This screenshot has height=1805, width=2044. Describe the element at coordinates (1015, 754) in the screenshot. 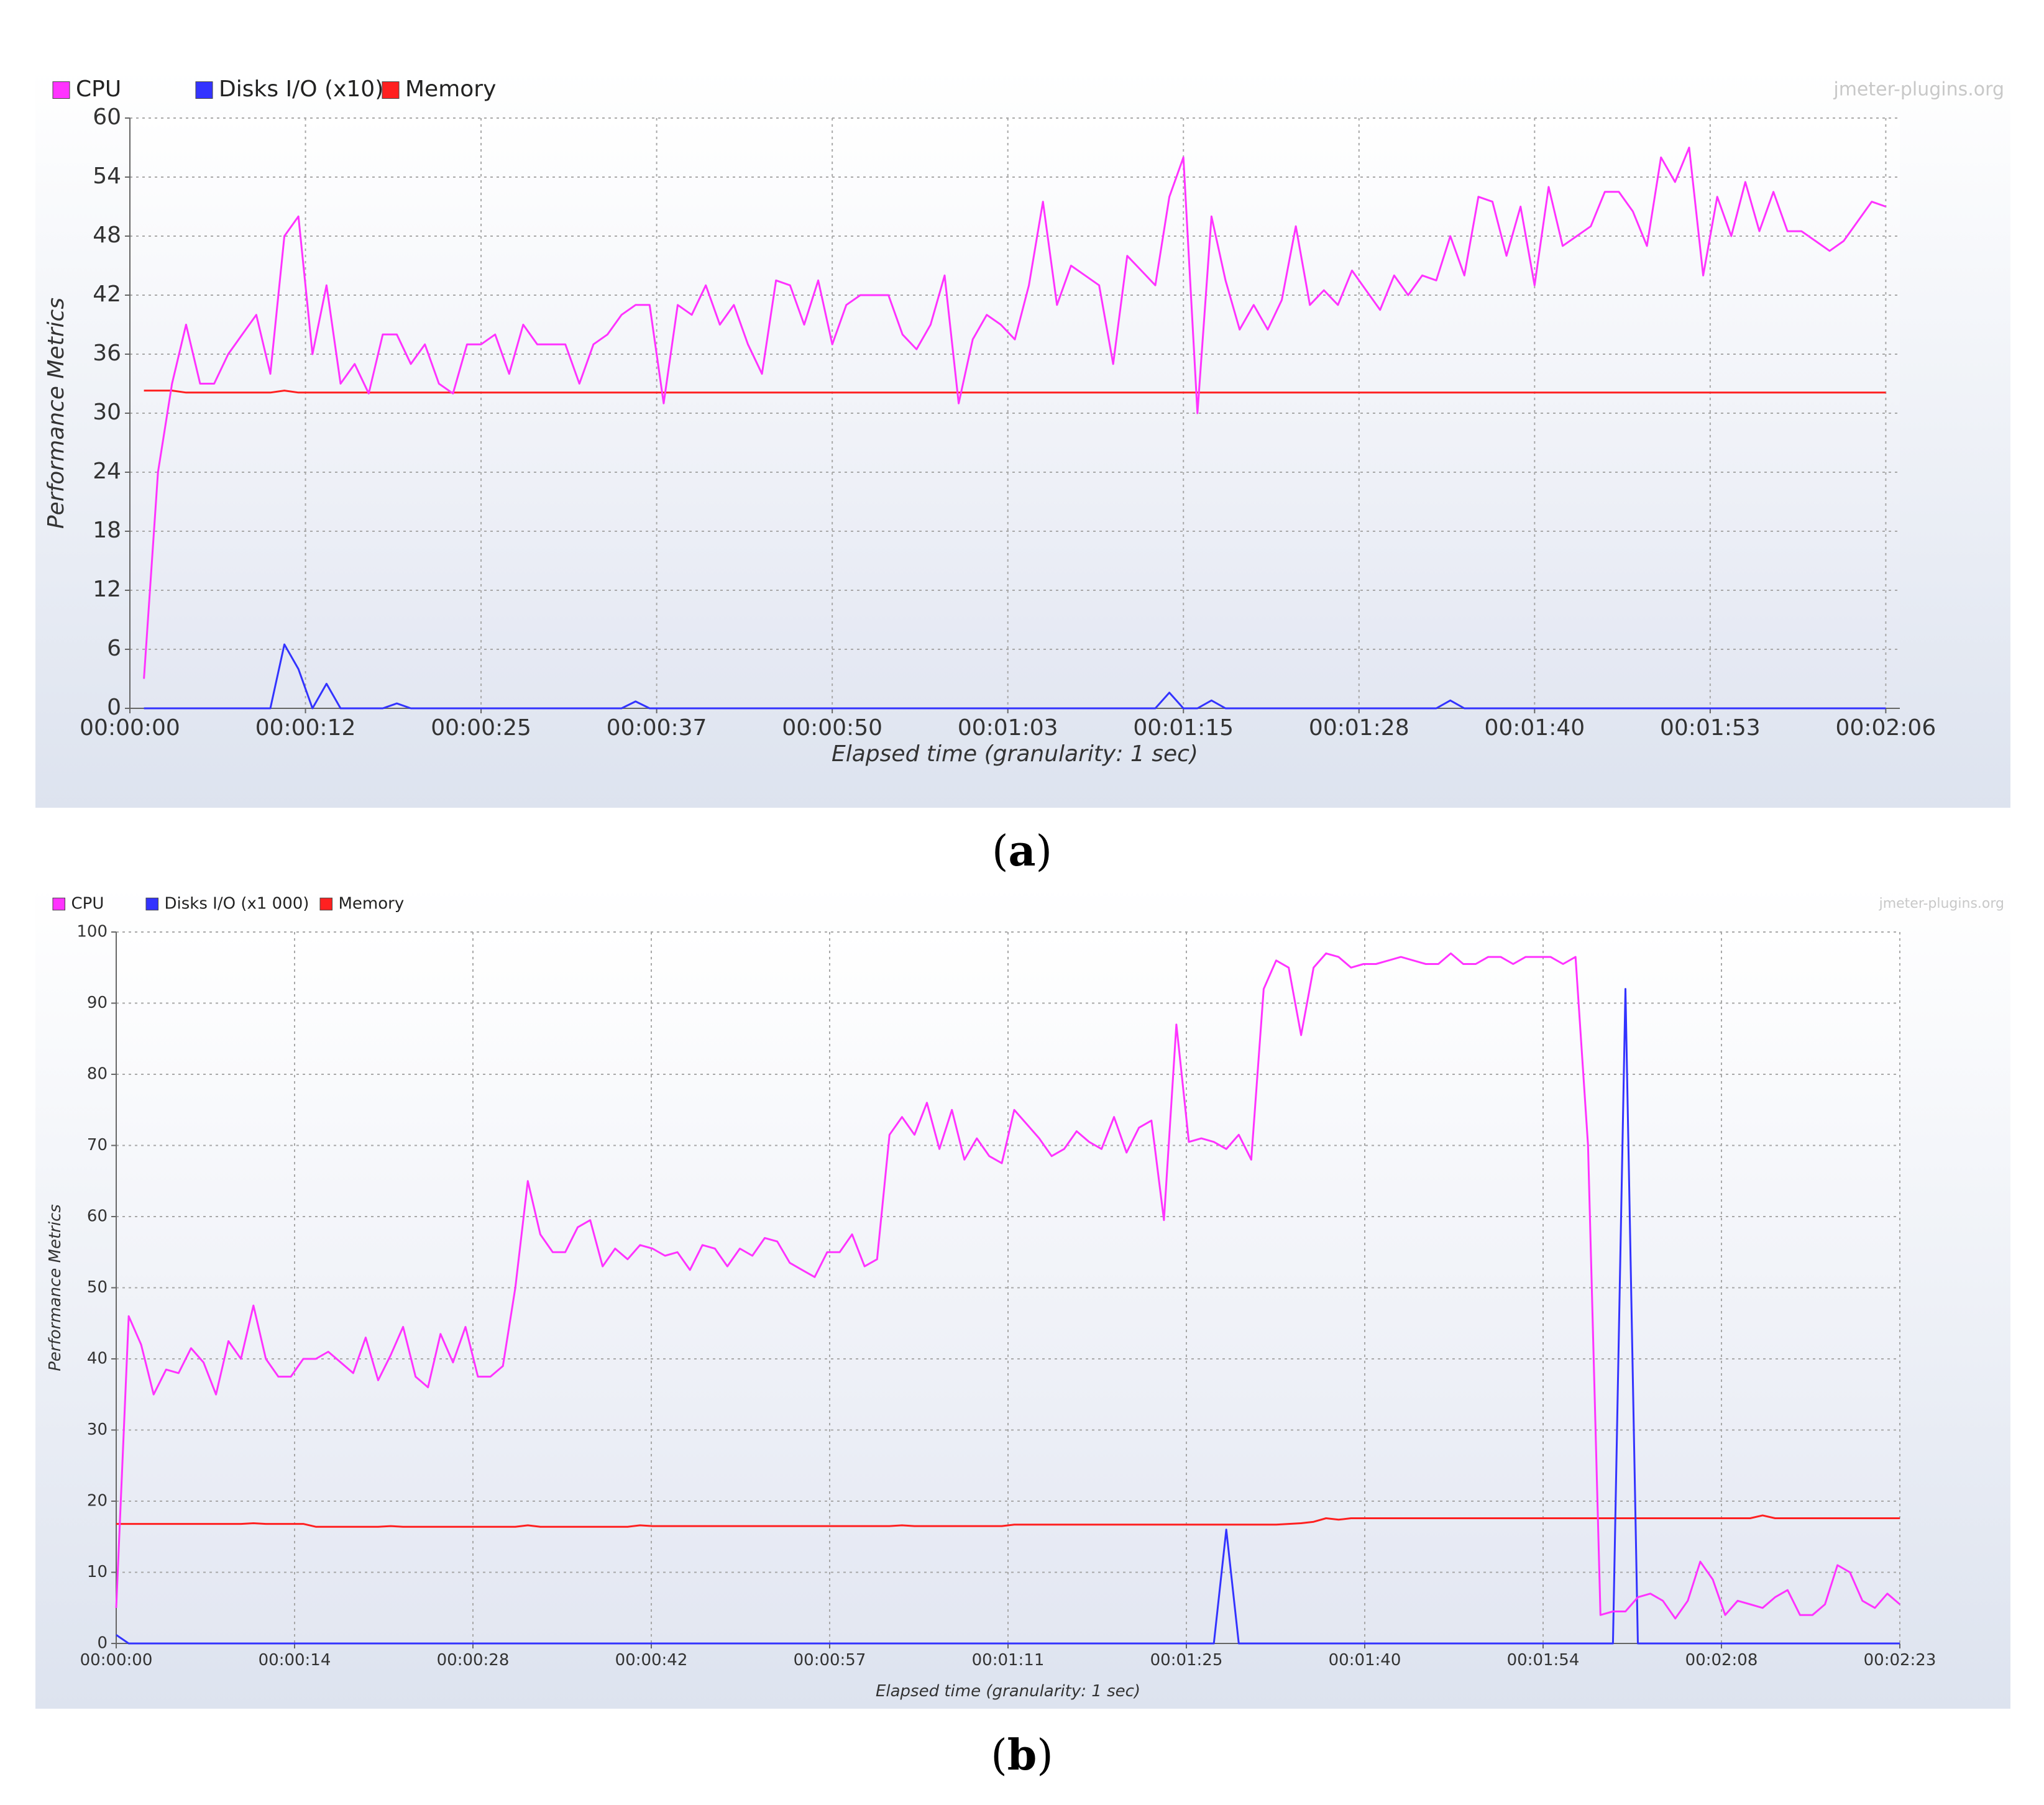

I see `chart-a-x-axis-title: Elapsed time (granularity: 1 sec)` at that location.